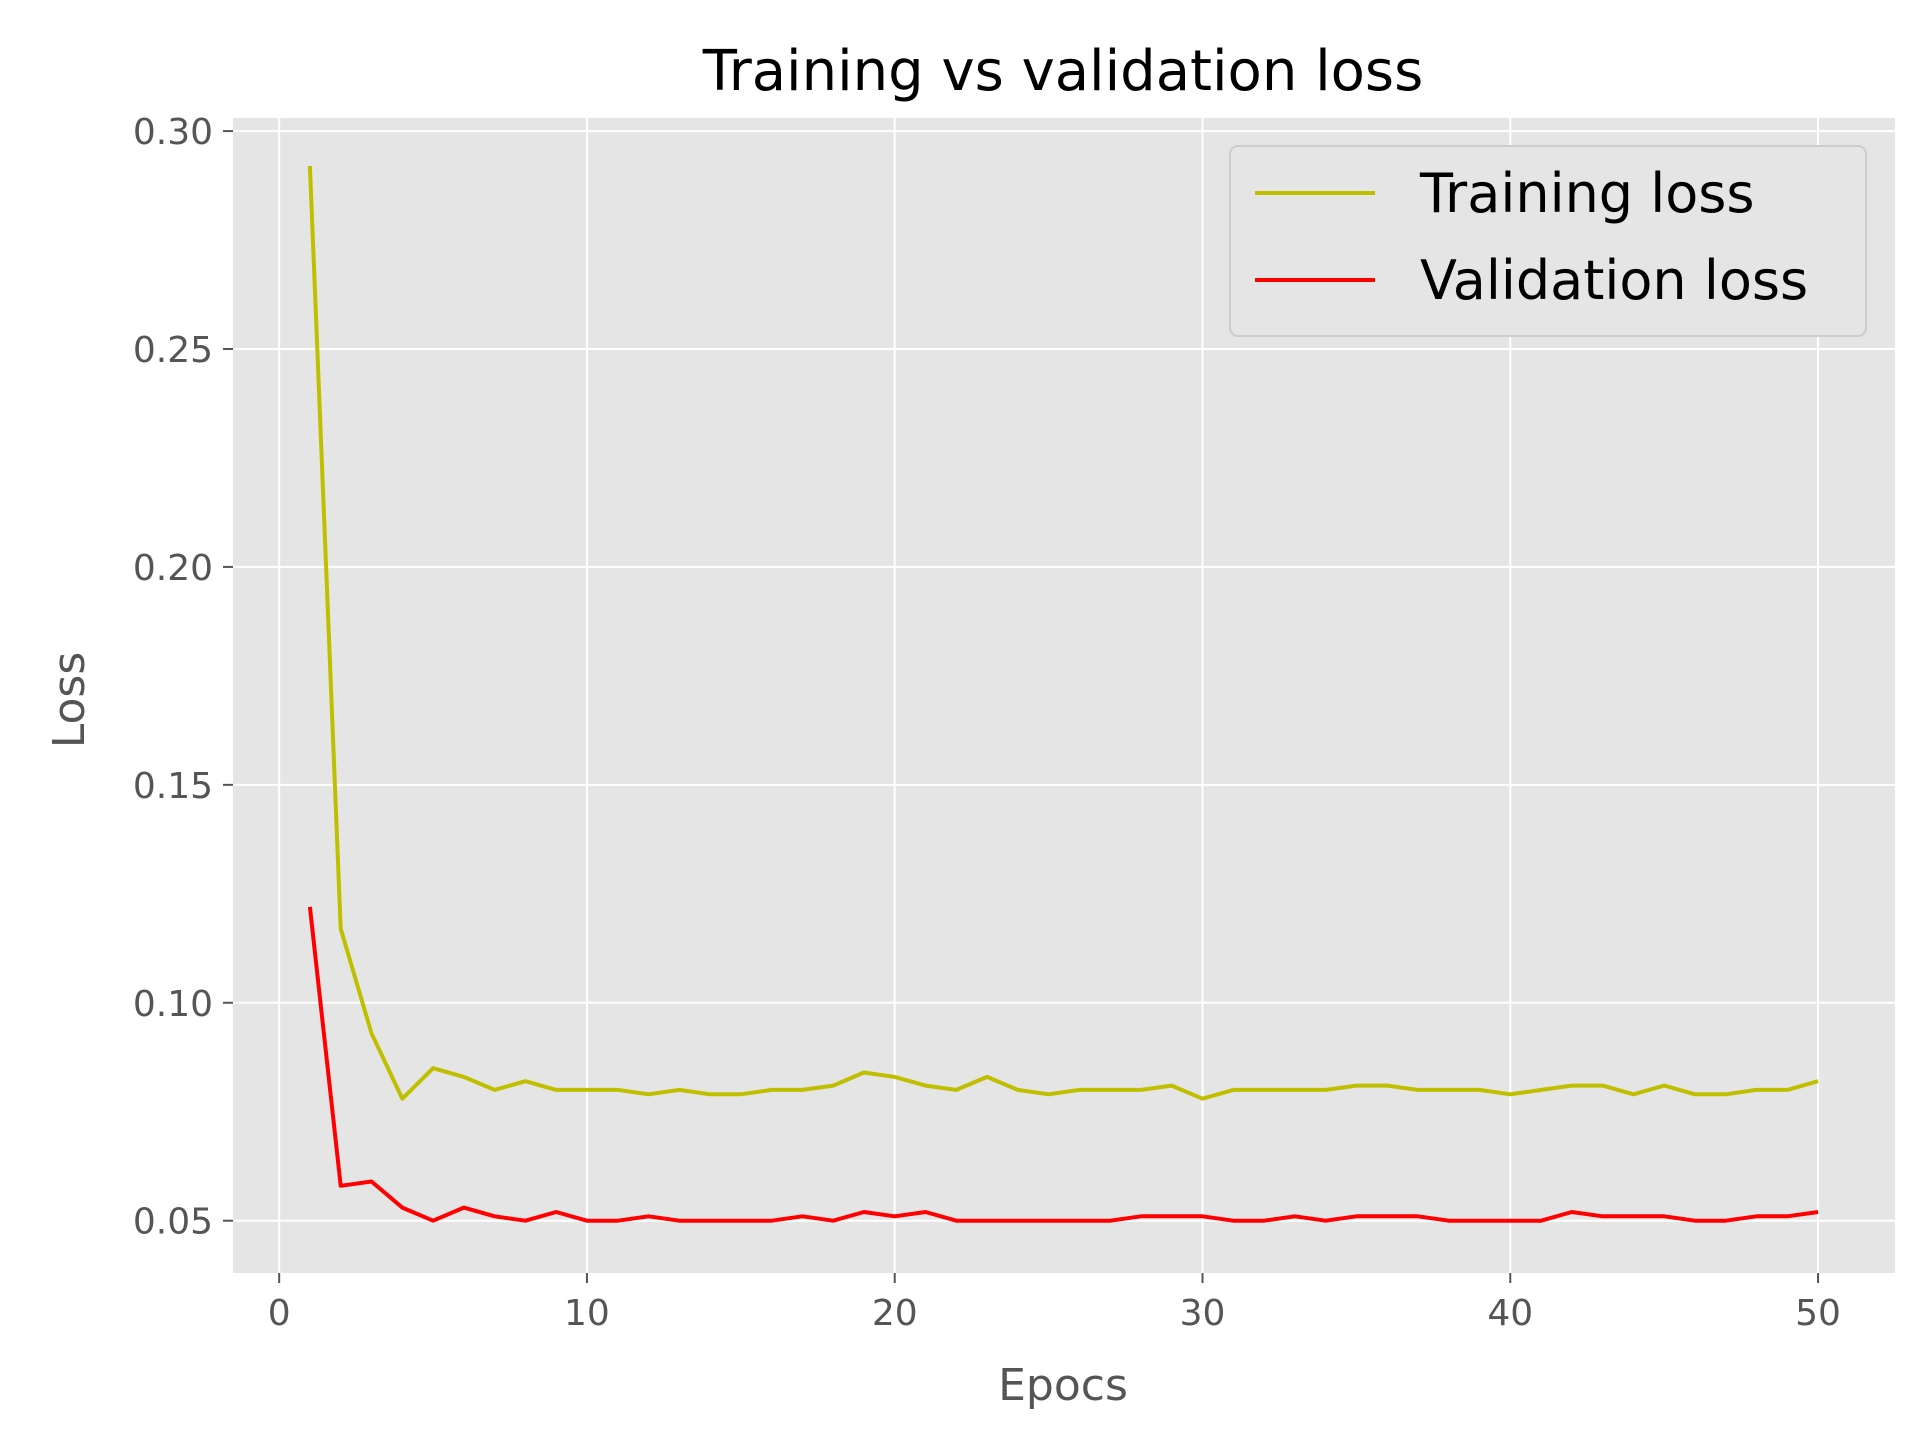 This screenshot has height=1440, width=1920. Describe the element at coordinates (1063, 71) in the screenshot. I see `chart-title: Training vs validation loss` at that location.